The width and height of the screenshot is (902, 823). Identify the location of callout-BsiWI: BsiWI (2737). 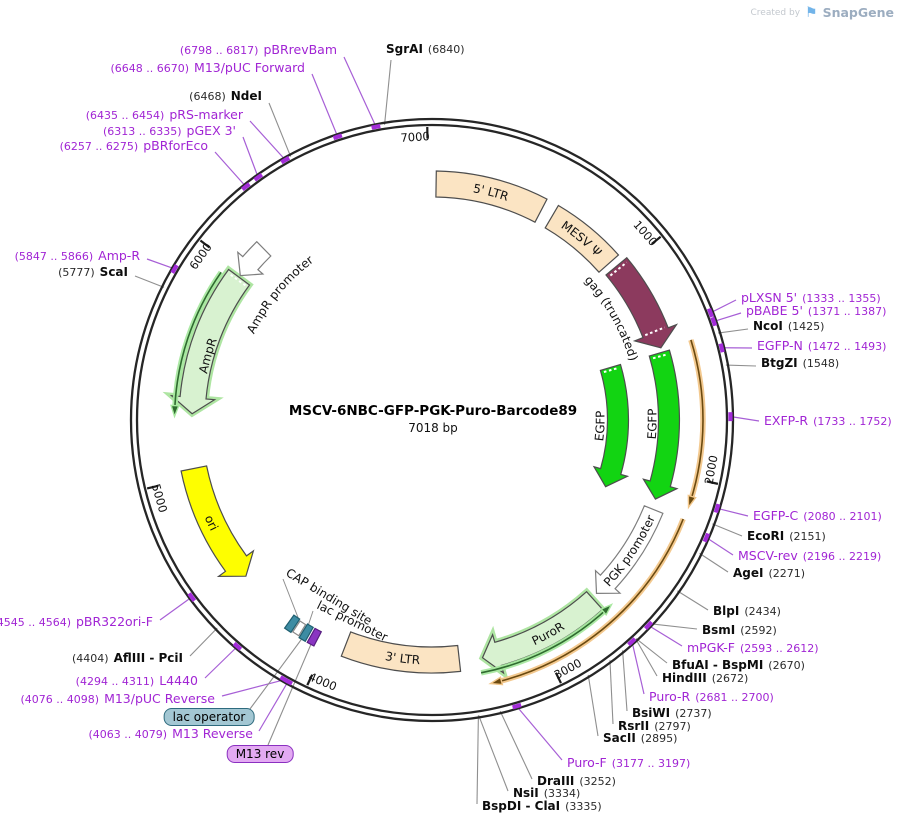
(672, 713).